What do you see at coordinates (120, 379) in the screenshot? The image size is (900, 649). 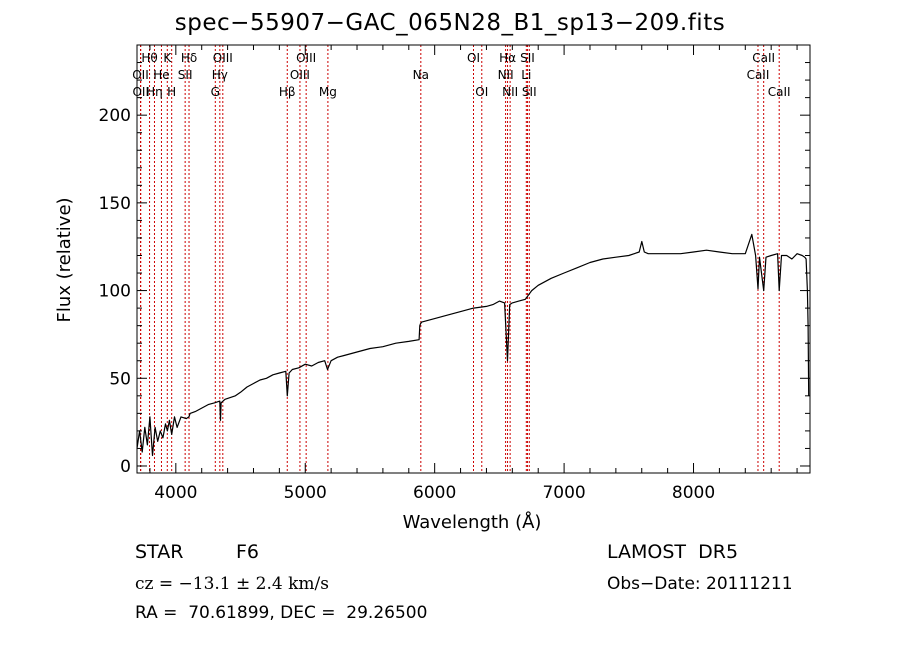 I see `y-tick-label: 50` at bounding box center [120, 379].